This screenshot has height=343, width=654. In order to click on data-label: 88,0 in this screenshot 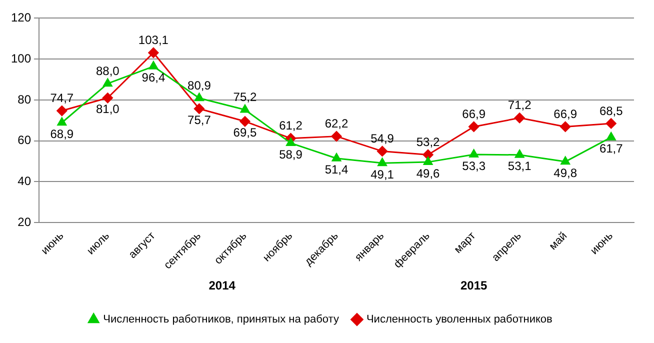, I will do `click(108, 71)`.